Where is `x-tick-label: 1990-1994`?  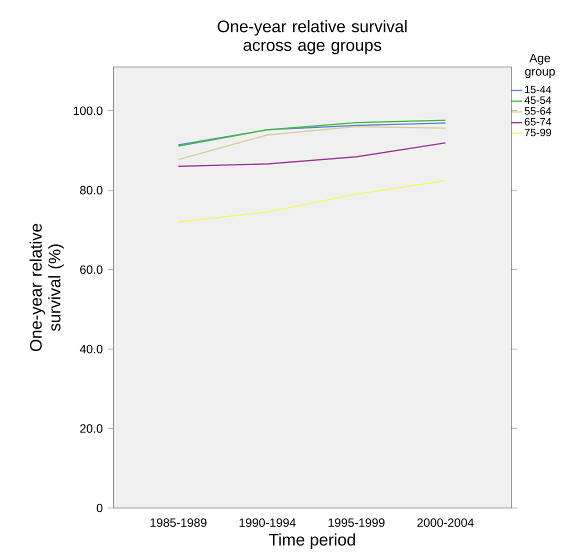
x-tick-label: 1990-1994 is located at coordinates (268, 522).